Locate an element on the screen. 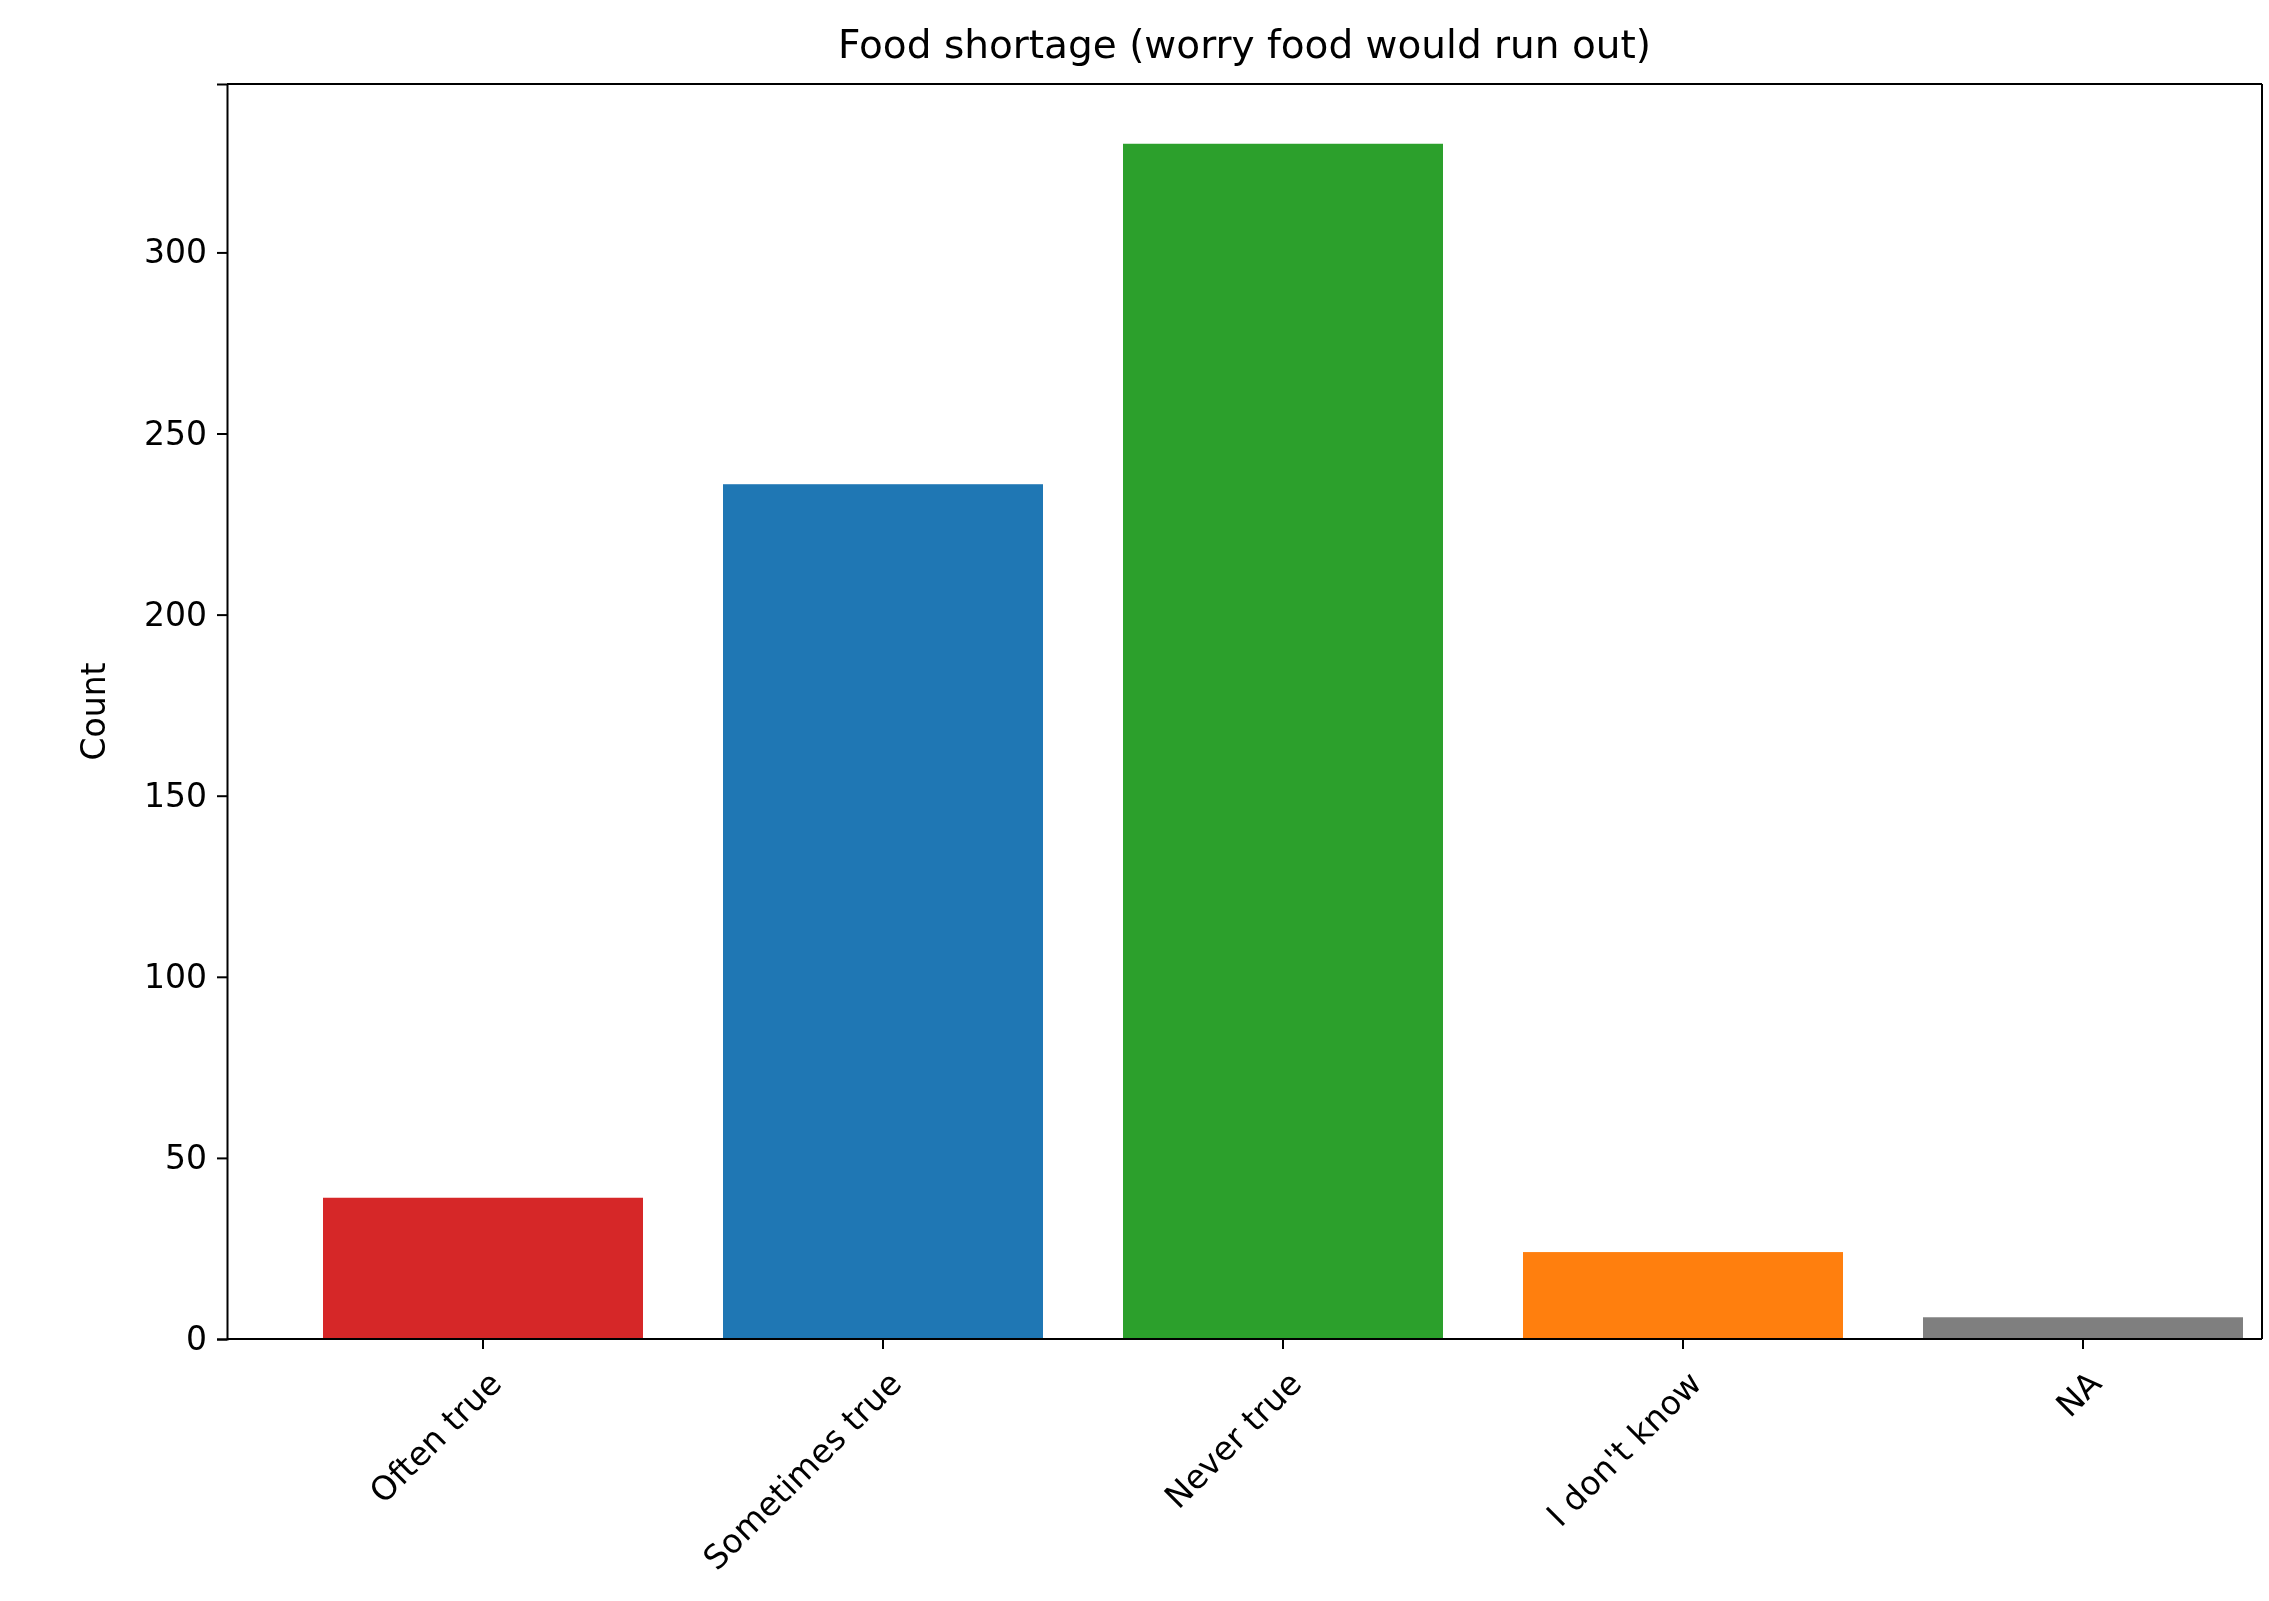  y-tick-label: 250 is located at coordinates (175, 433).